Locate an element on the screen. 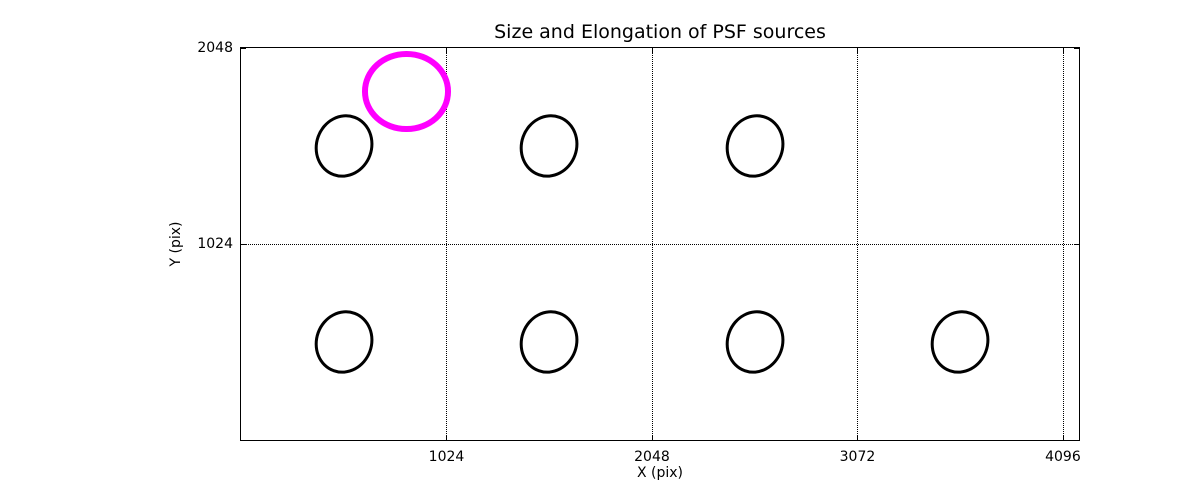 The image size is (1200, 490). highlighted-psf-ellipse is located at coordinates (406, 91).